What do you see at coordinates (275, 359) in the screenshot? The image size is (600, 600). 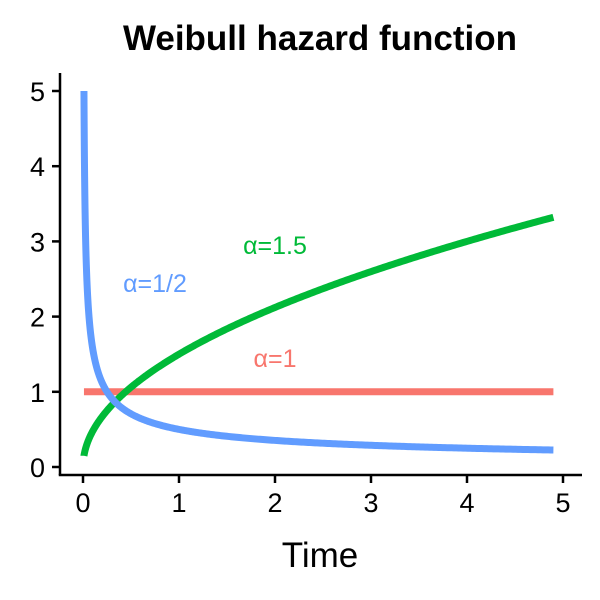 I see `series-label-alpha-1: α=1` at bounding box center [275, 359].